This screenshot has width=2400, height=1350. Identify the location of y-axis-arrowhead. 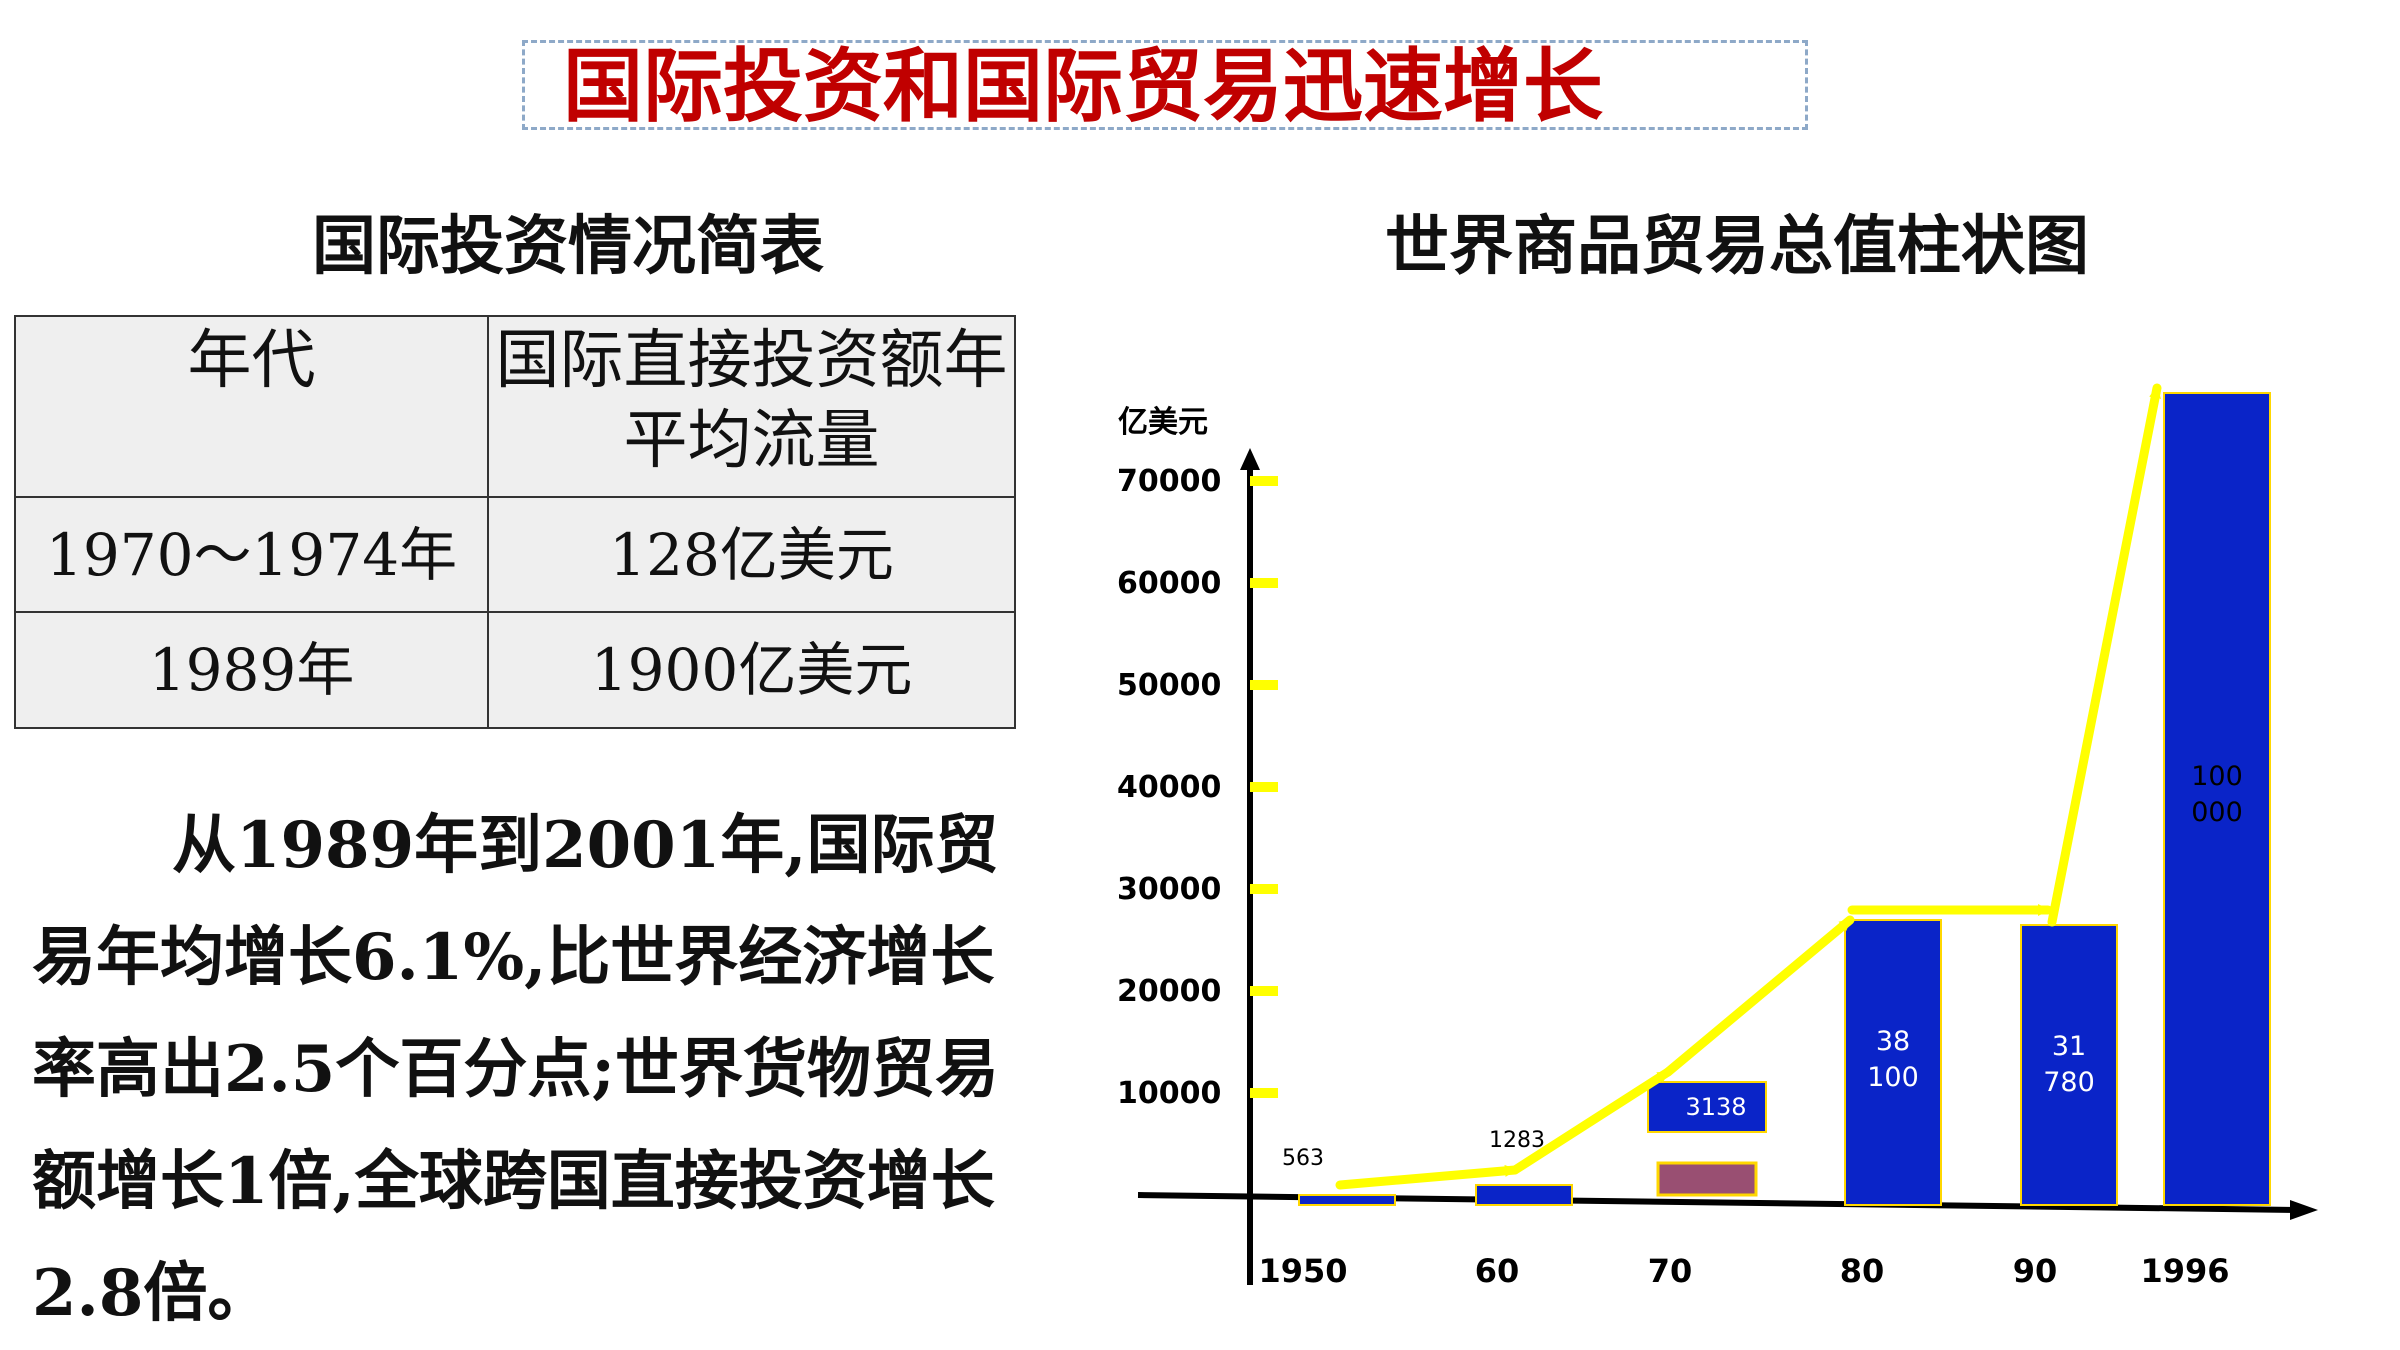
(1250, 459).